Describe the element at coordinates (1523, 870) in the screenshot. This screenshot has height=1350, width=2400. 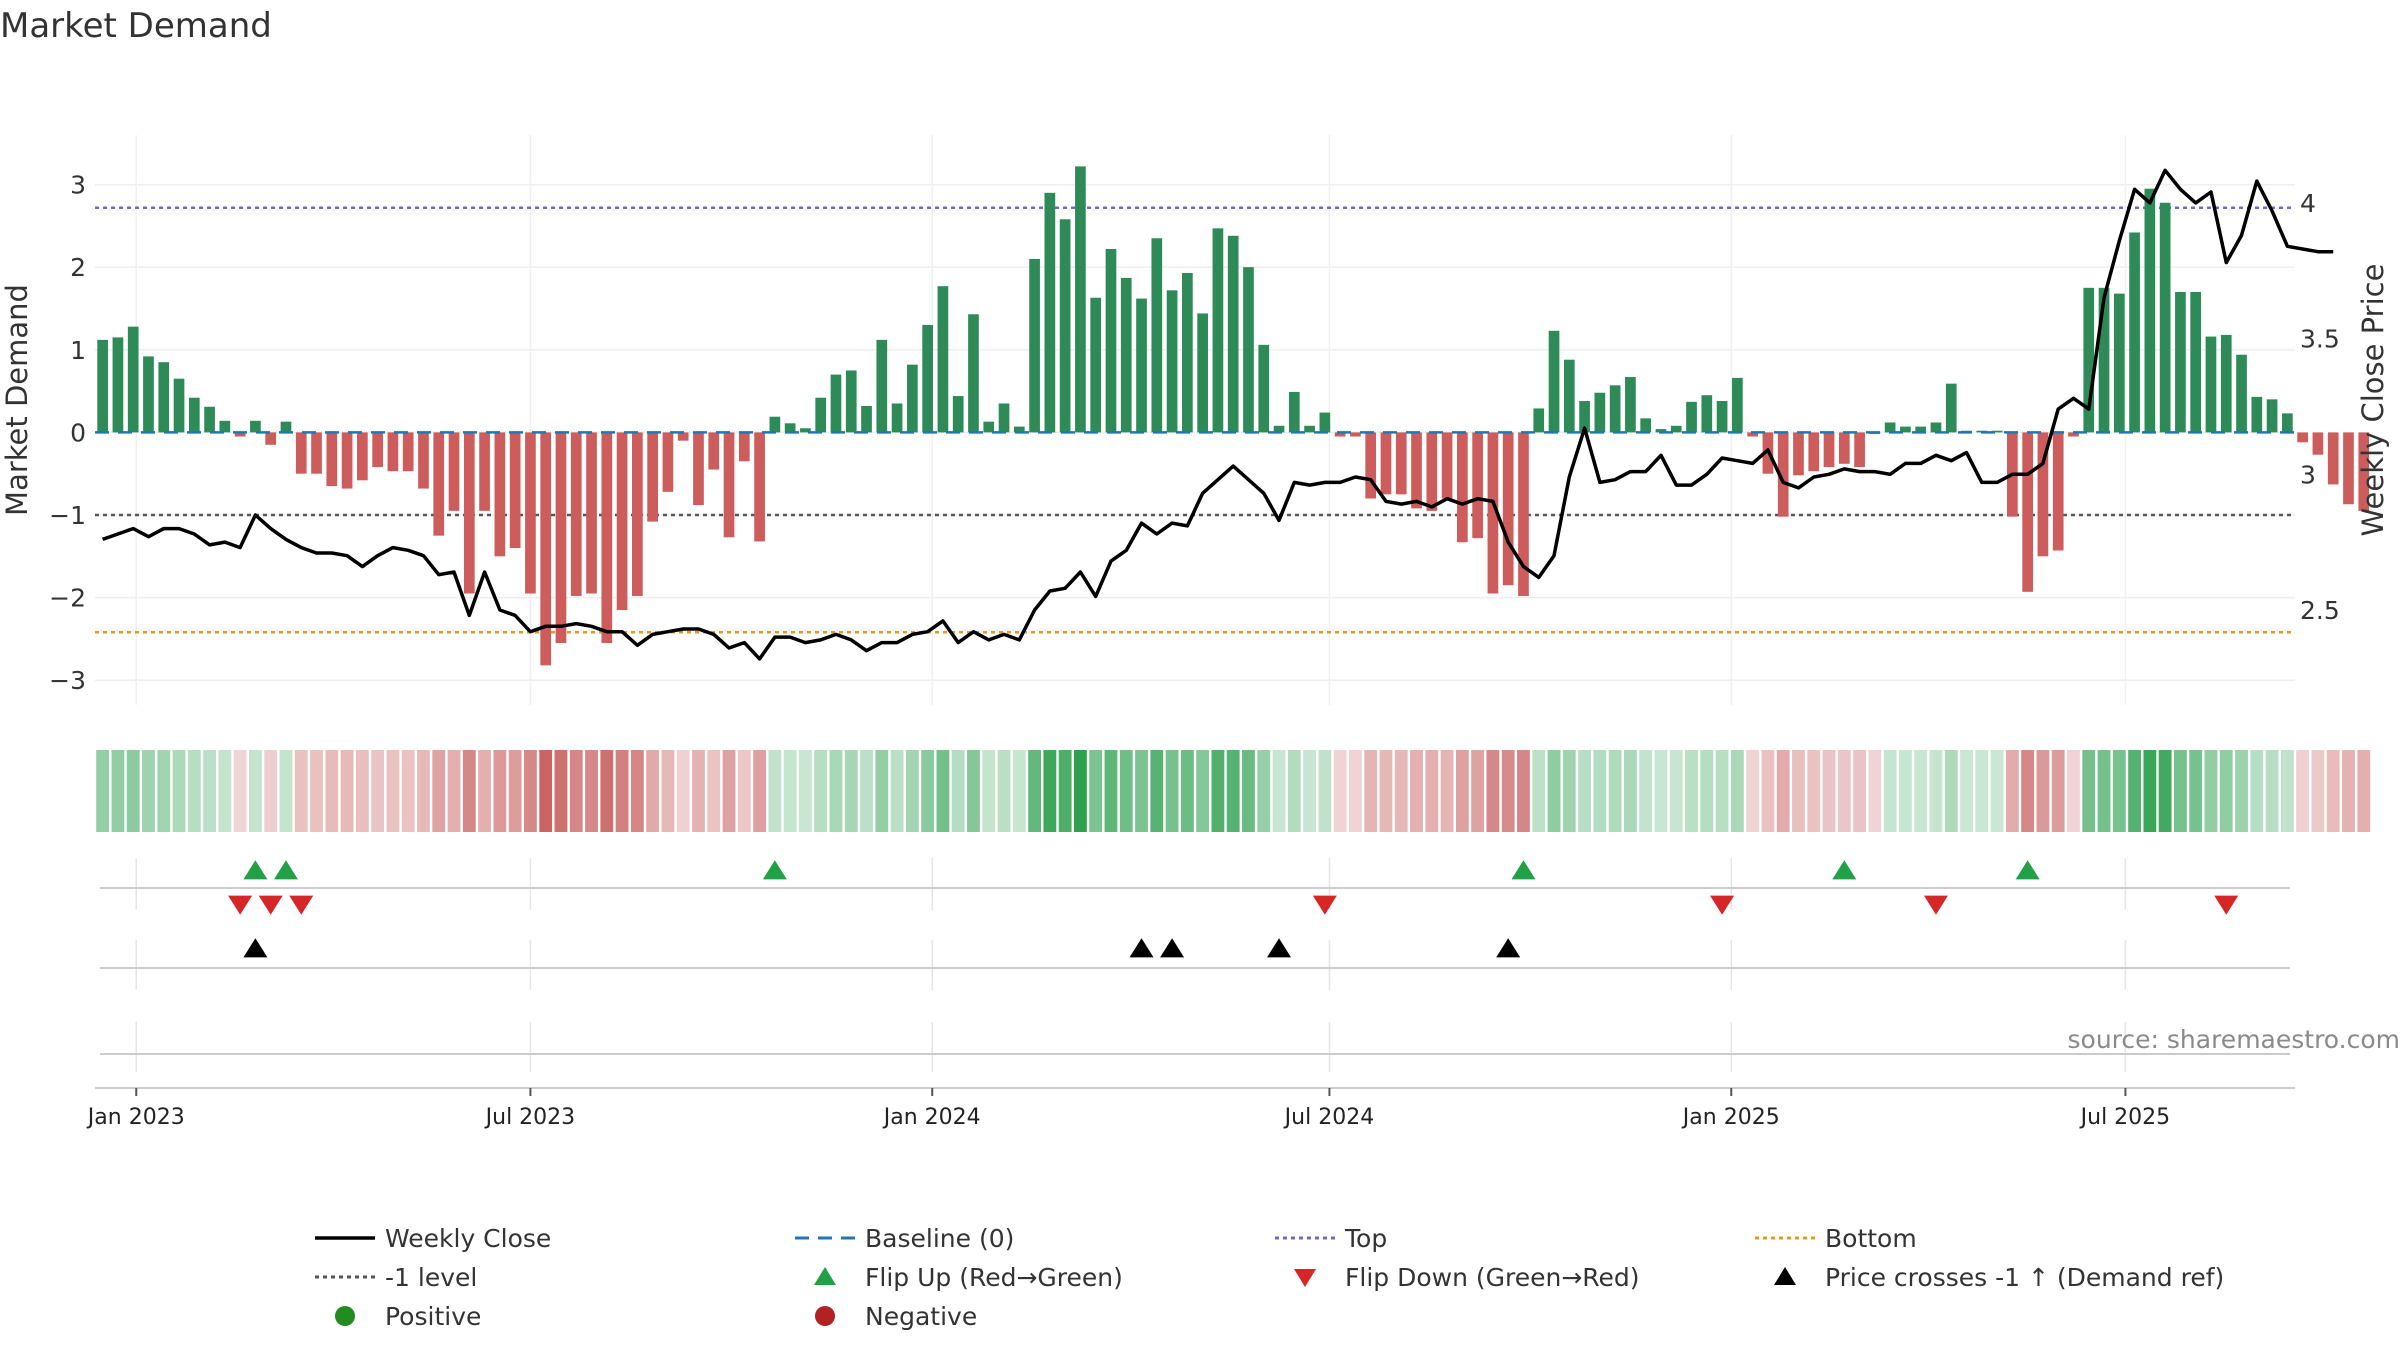
I see `flip-up-marker` at that location.